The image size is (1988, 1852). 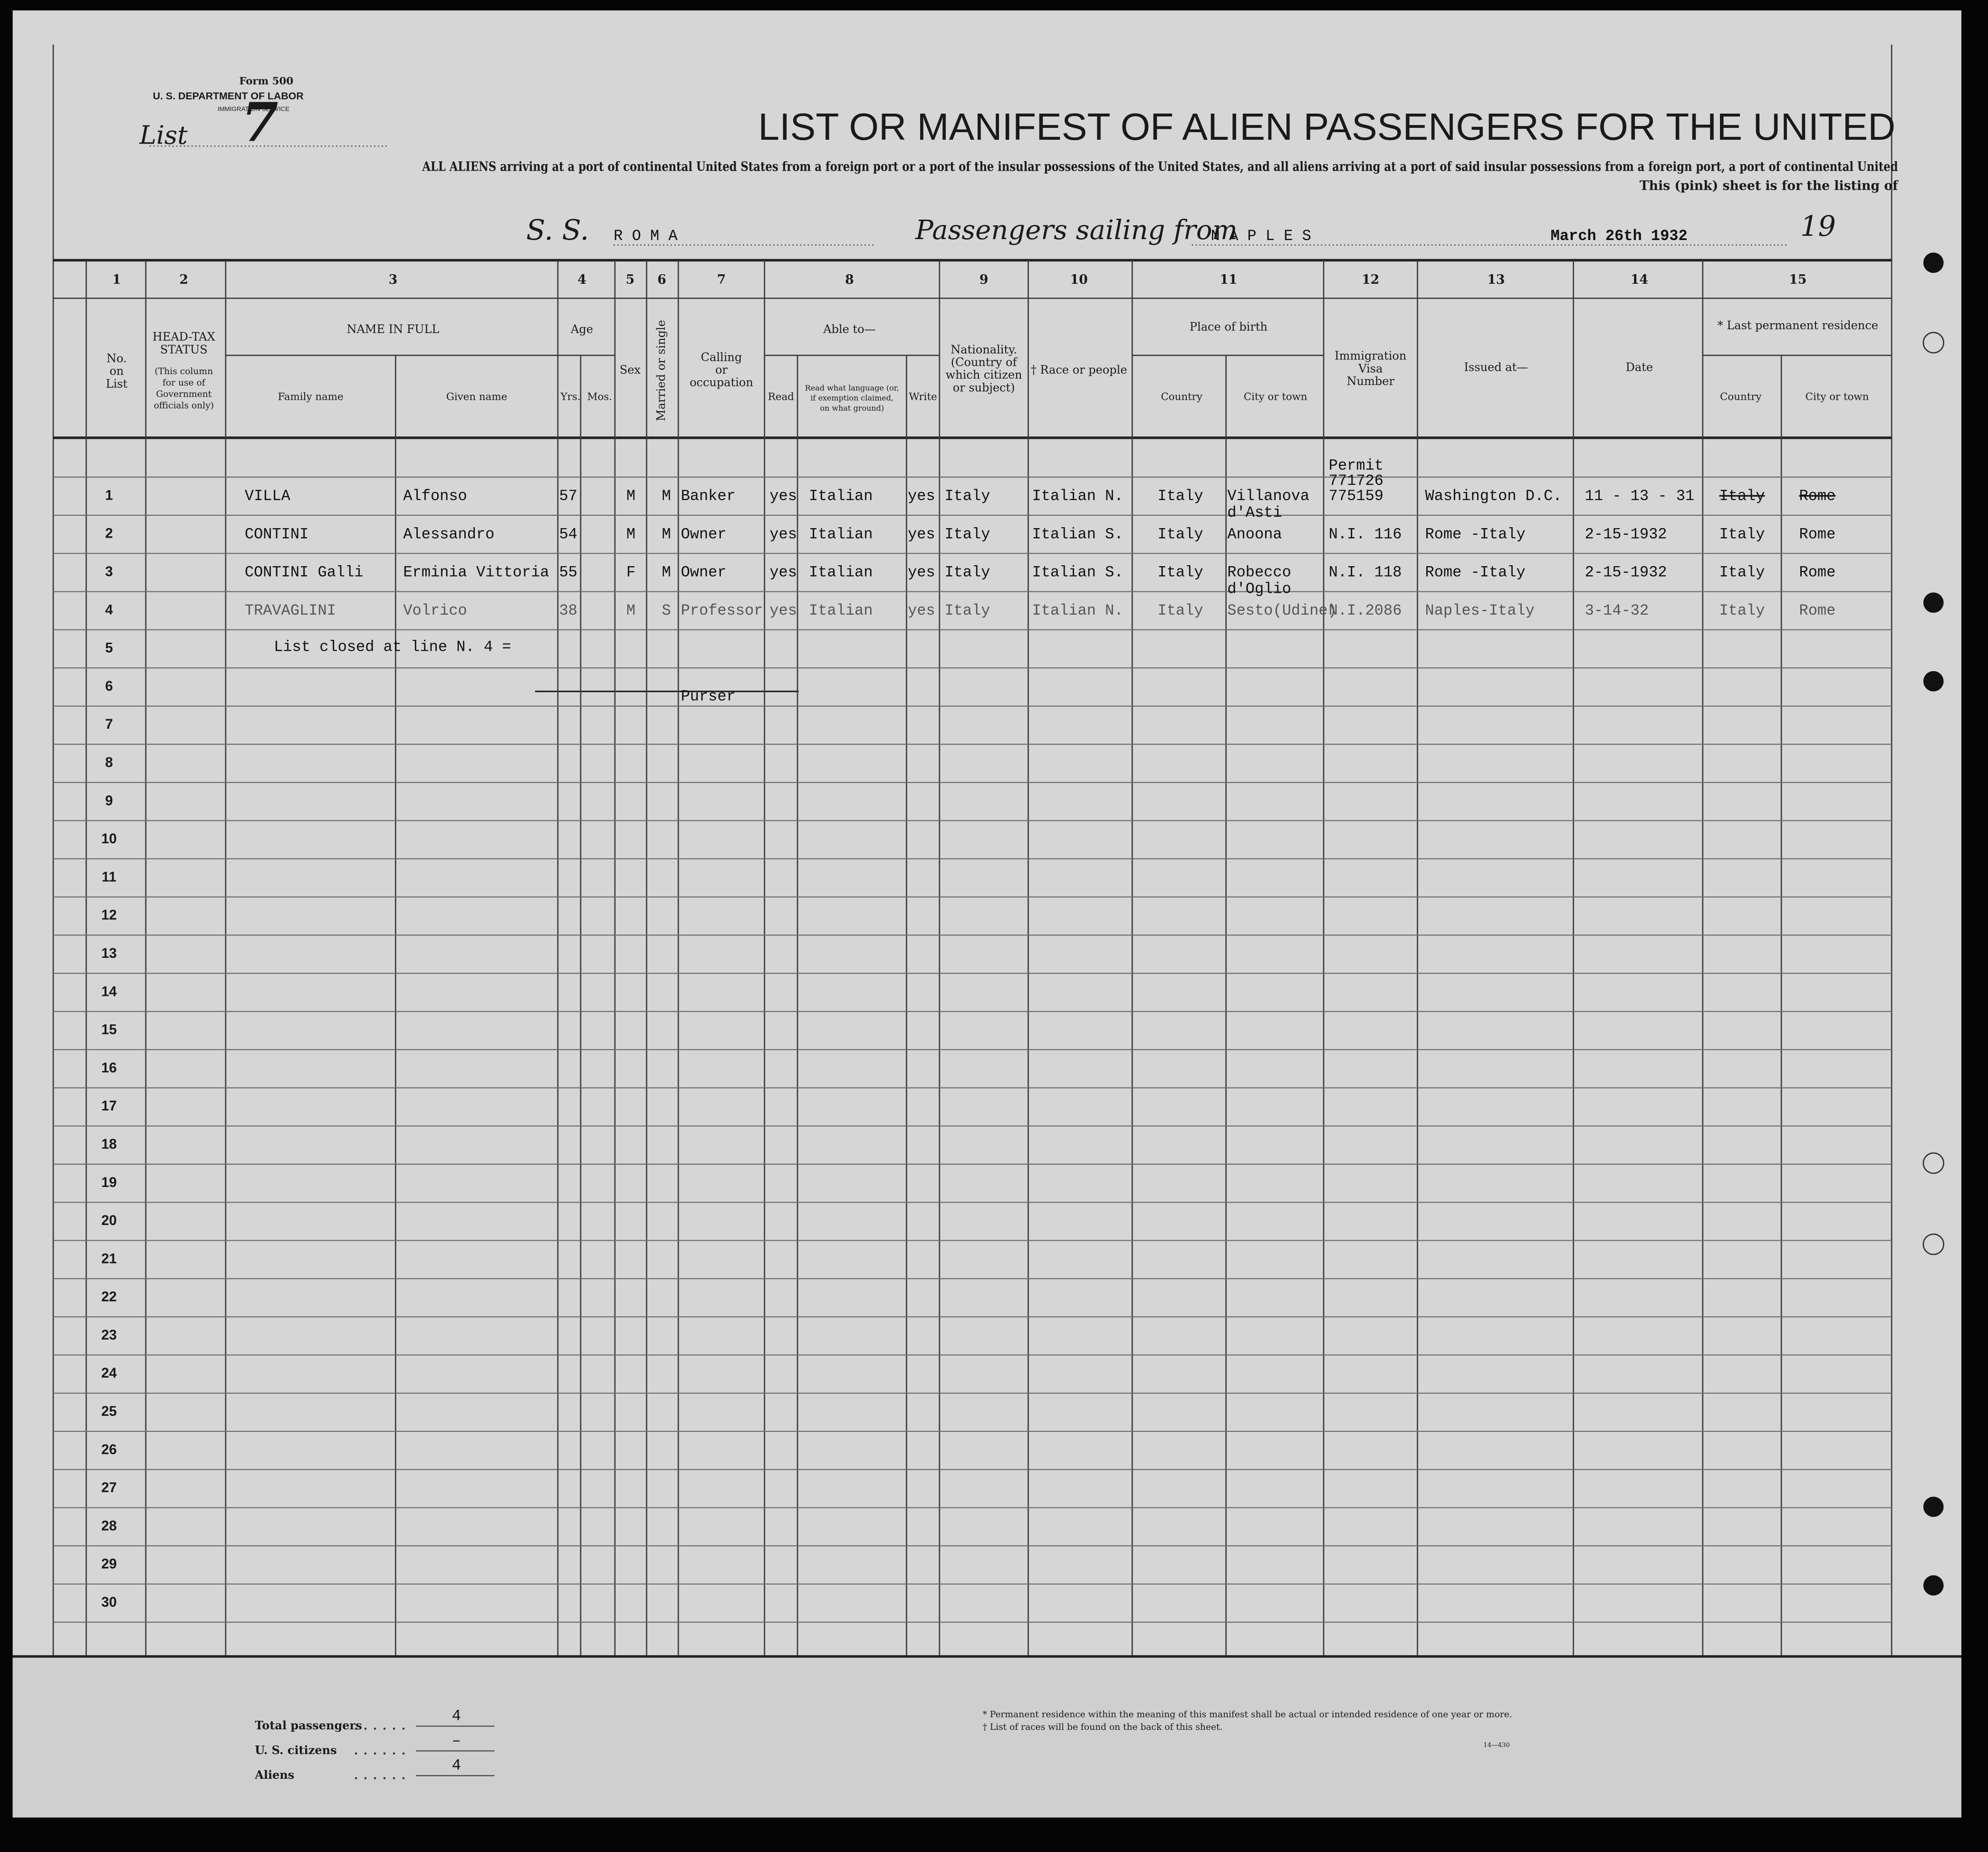 What do you see at coordinates (1275, 397) in the screenshot?
I see `column-sublabel: City or town` at bounding box center [1275, 397].